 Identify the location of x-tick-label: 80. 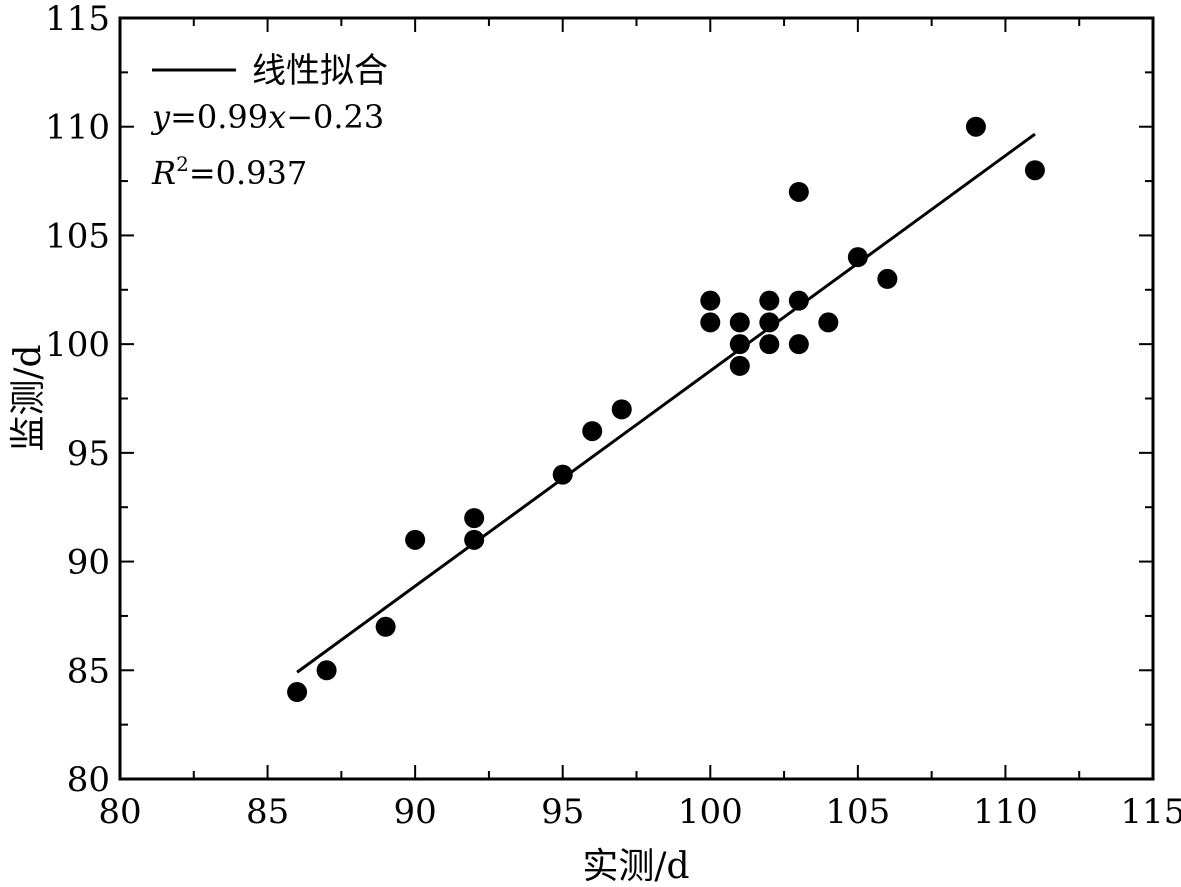
(119, 812).